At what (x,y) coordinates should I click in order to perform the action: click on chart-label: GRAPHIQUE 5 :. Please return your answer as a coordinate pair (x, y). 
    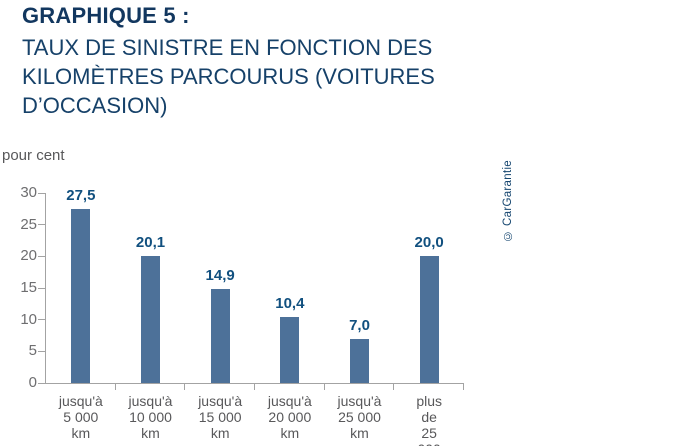
    Looking at the image, I should click on (106, 15).